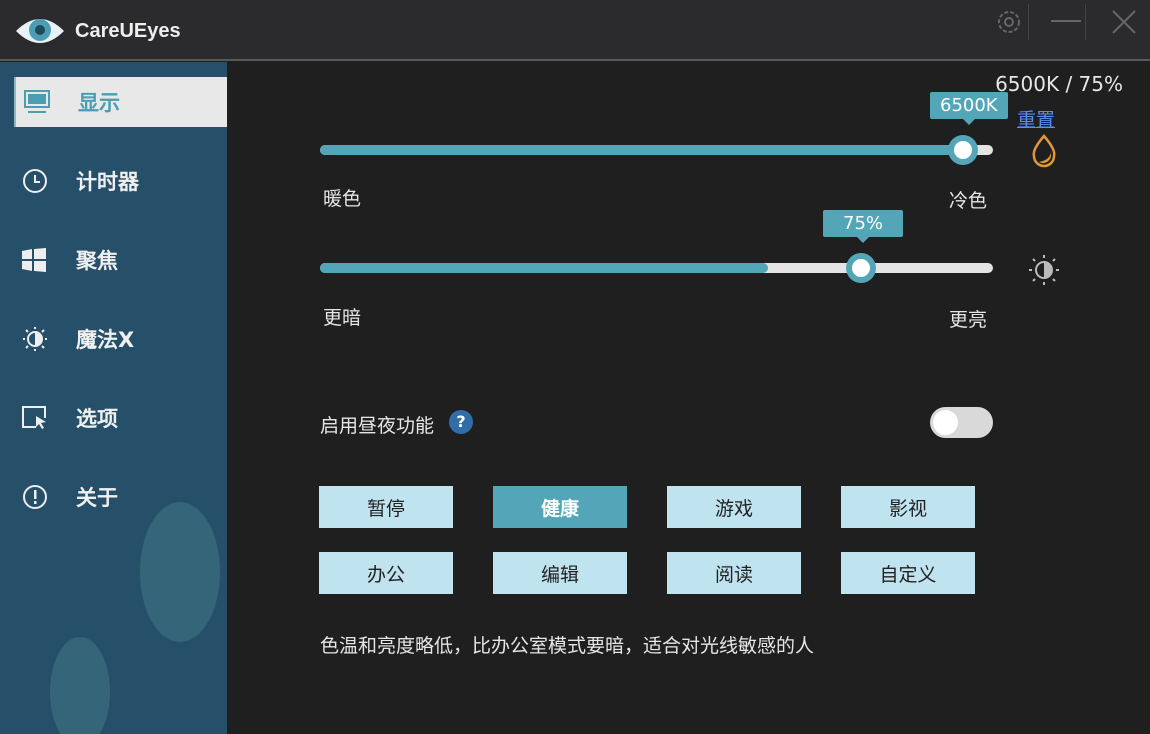 This screenshot has height=734, width=1150. What do you see at coordinates (1059, 84) in the screenshot?
I see `status-readout: 6500K / 75%` at bounding box center [1059, 84].